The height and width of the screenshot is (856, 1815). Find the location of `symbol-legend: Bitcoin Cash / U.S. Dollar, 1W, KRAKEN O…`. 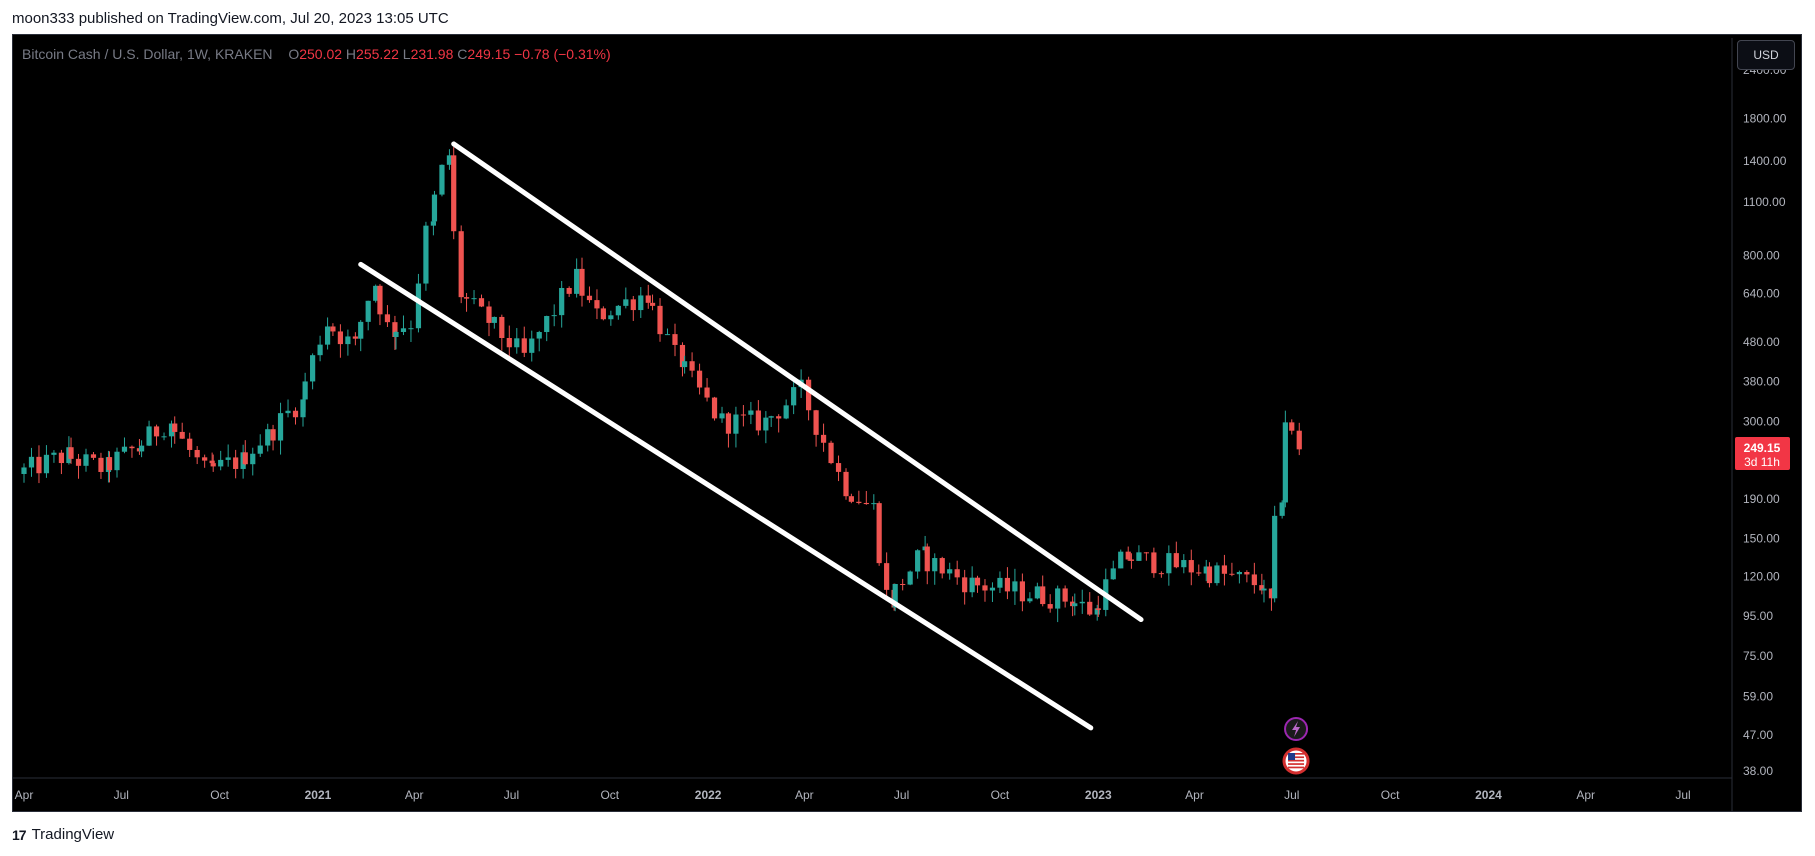

symbol-legend: Bitcoin Cash / U.S. Dollar, 1W, KRAKEN O… is located at coordinates (316, 54).